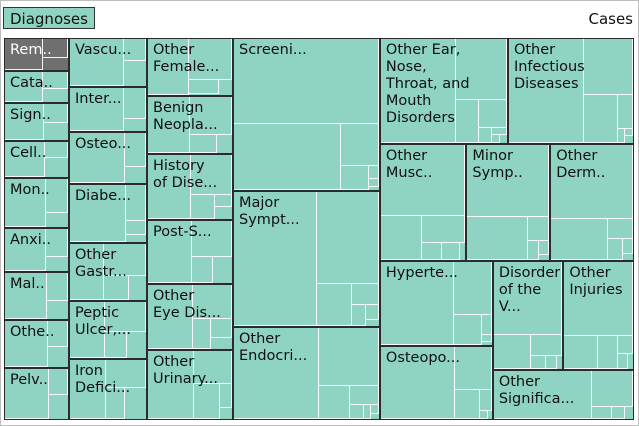  I want to click on treemap-cell-label: Mon.., so click(30, 189).